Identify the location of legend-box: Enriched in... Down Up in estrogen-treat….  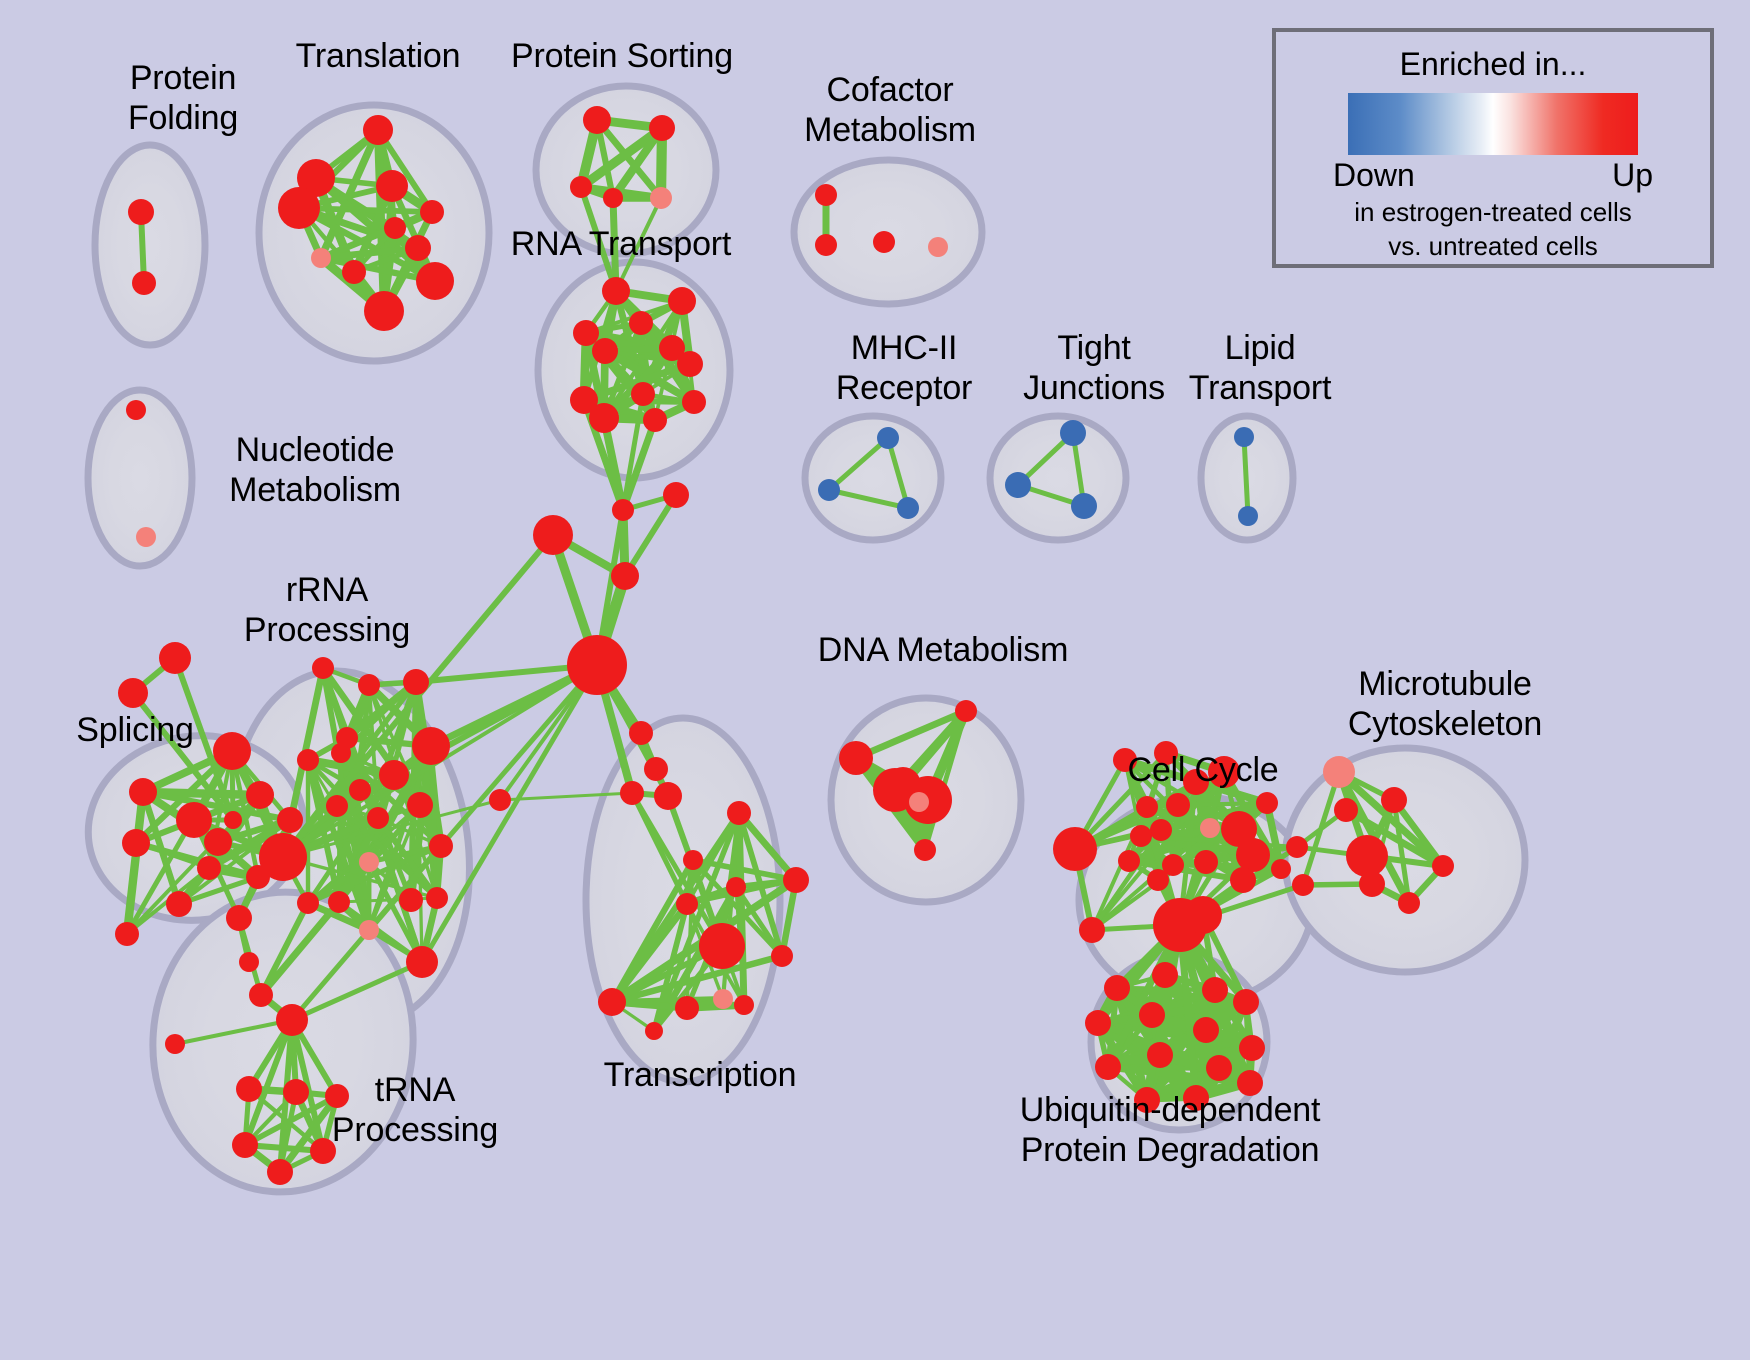
(1493, 148).